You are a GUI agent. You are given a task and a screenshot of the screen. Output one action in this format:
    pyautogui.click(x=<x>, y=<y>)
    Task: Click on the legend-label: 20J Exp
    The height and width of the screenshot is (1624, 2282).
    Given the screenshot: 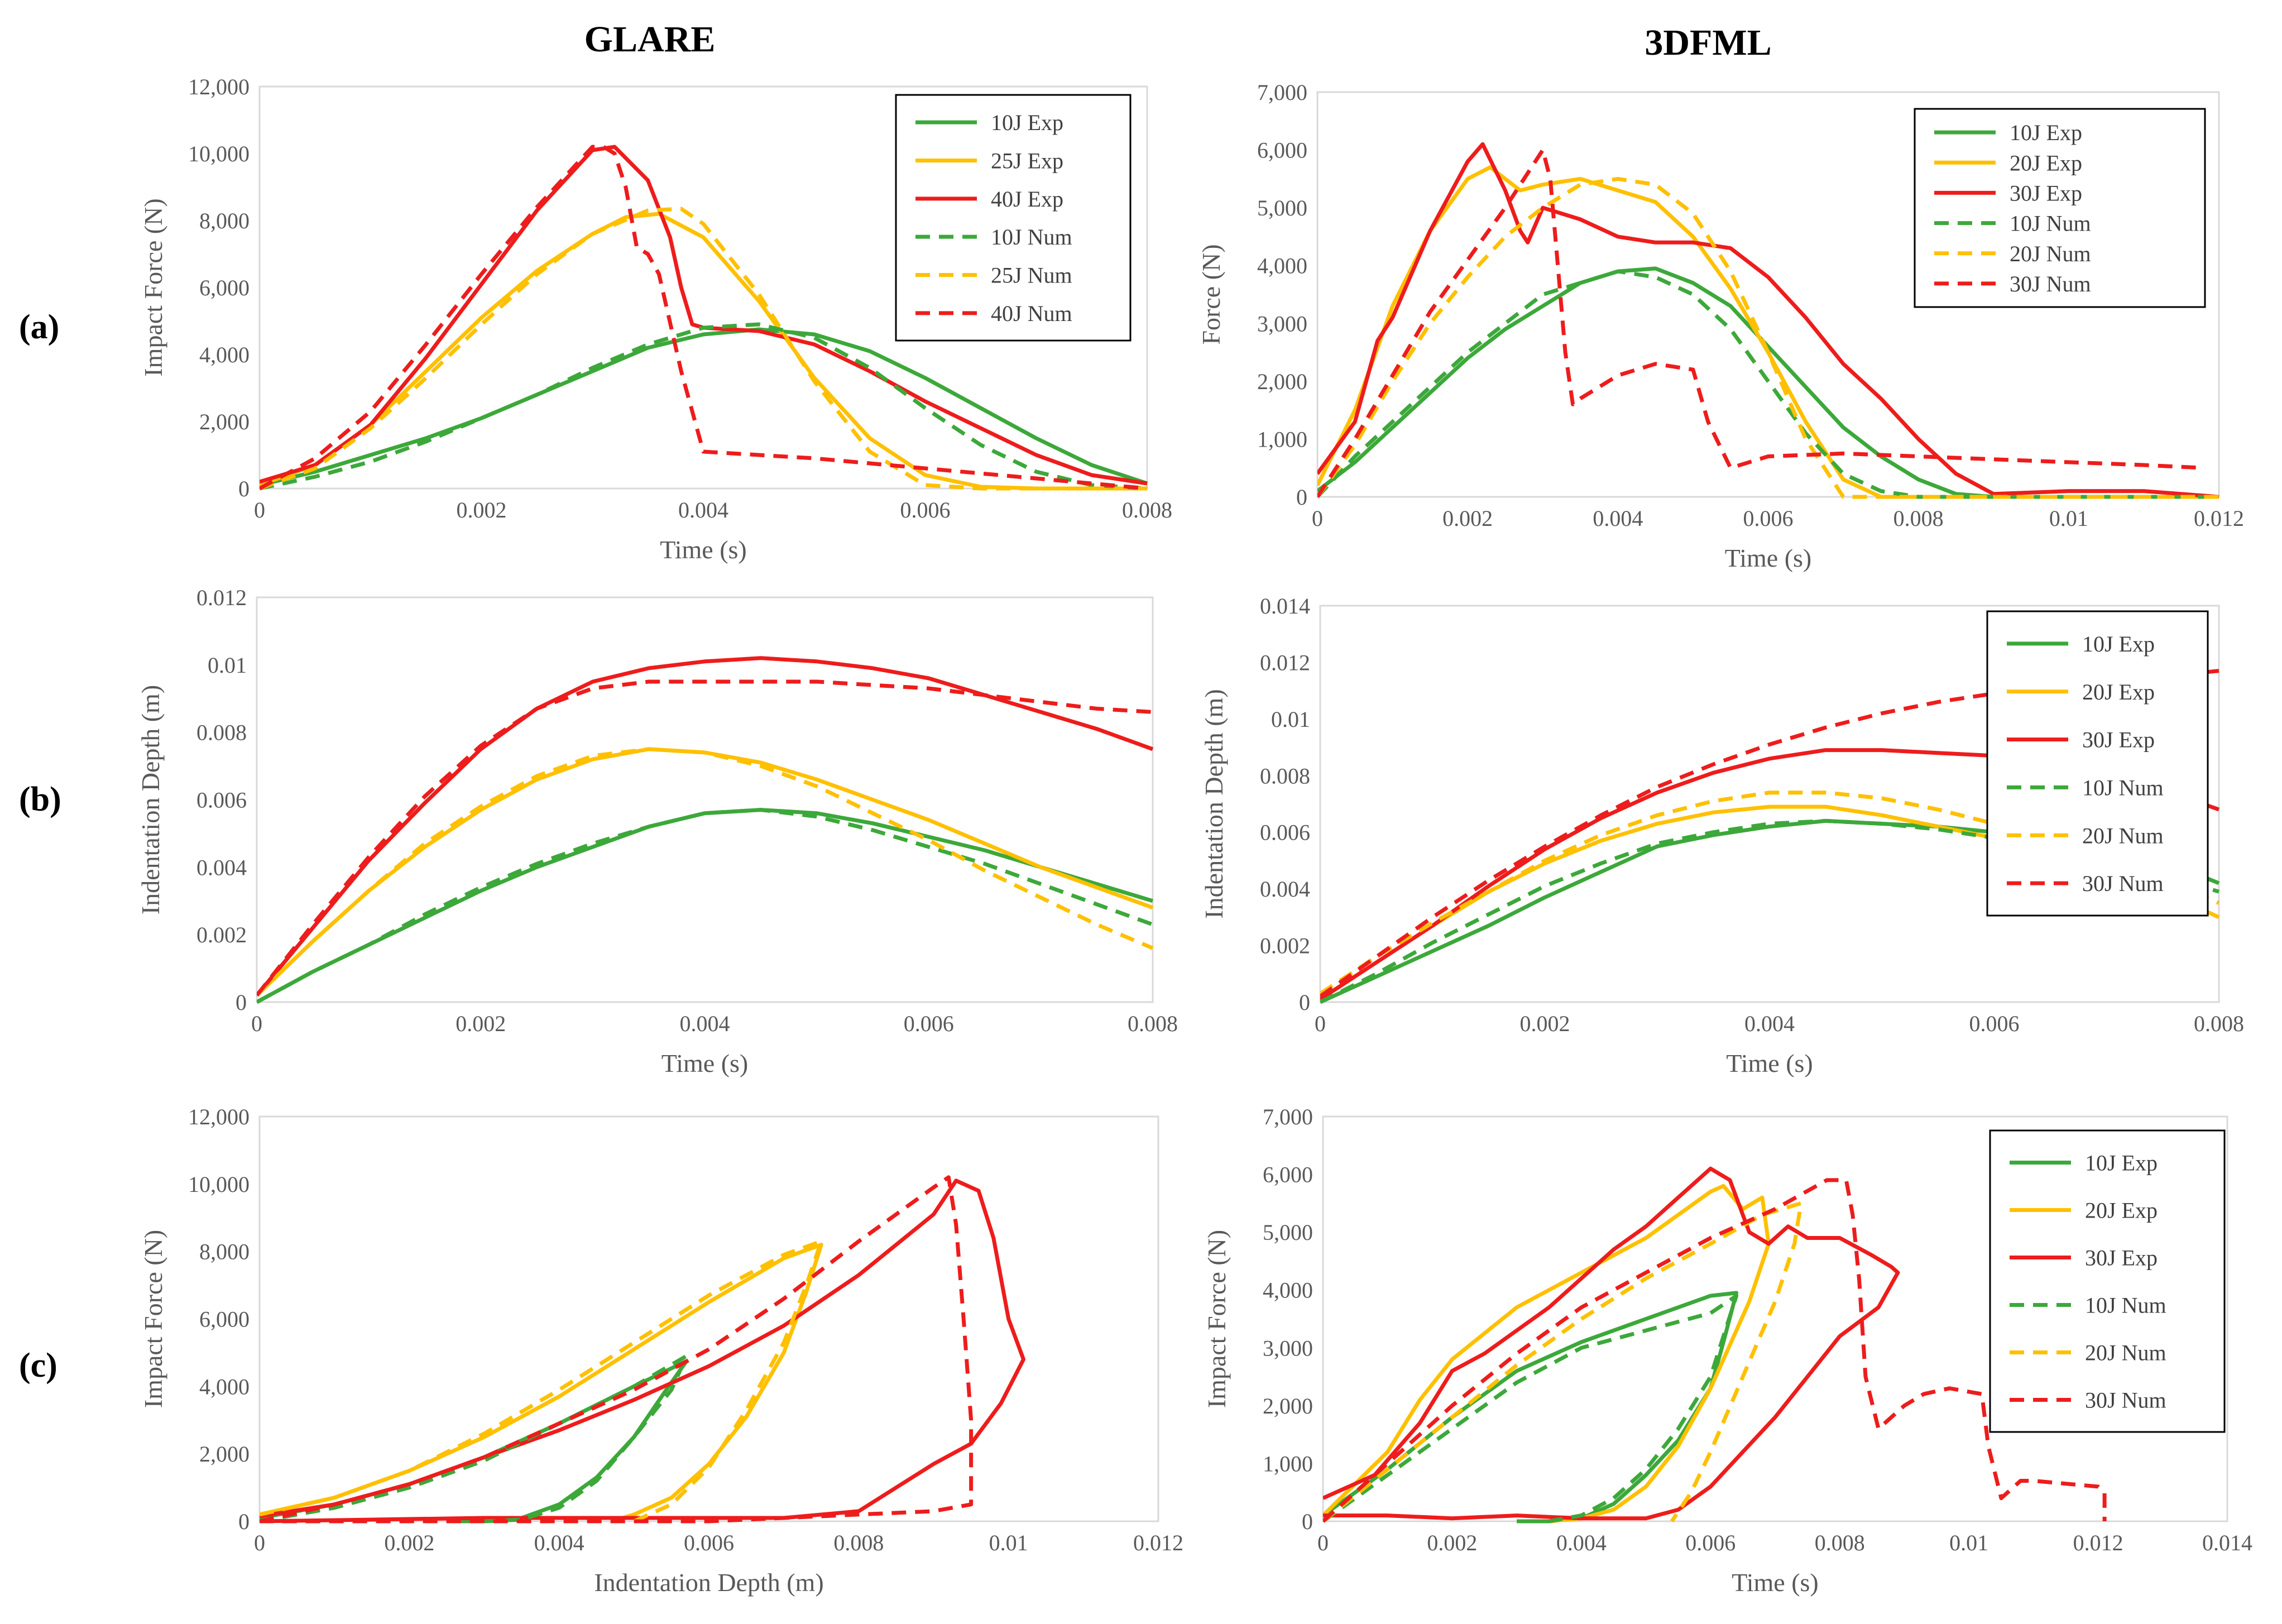 What is the action you would take?
    pyautogui.click(x=2118, y=692)
    